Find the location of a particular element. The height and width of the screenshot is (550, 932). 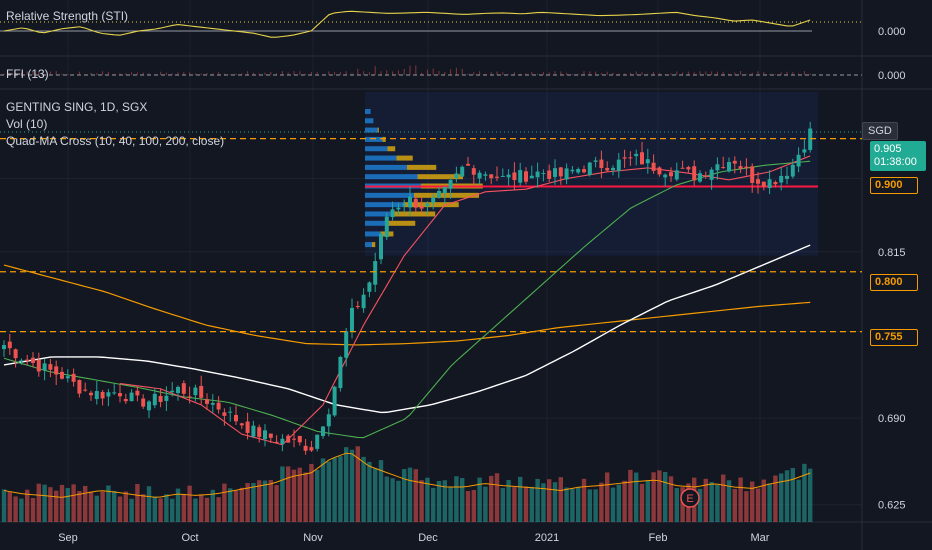

sti-line is located at coordinates (407, 24).